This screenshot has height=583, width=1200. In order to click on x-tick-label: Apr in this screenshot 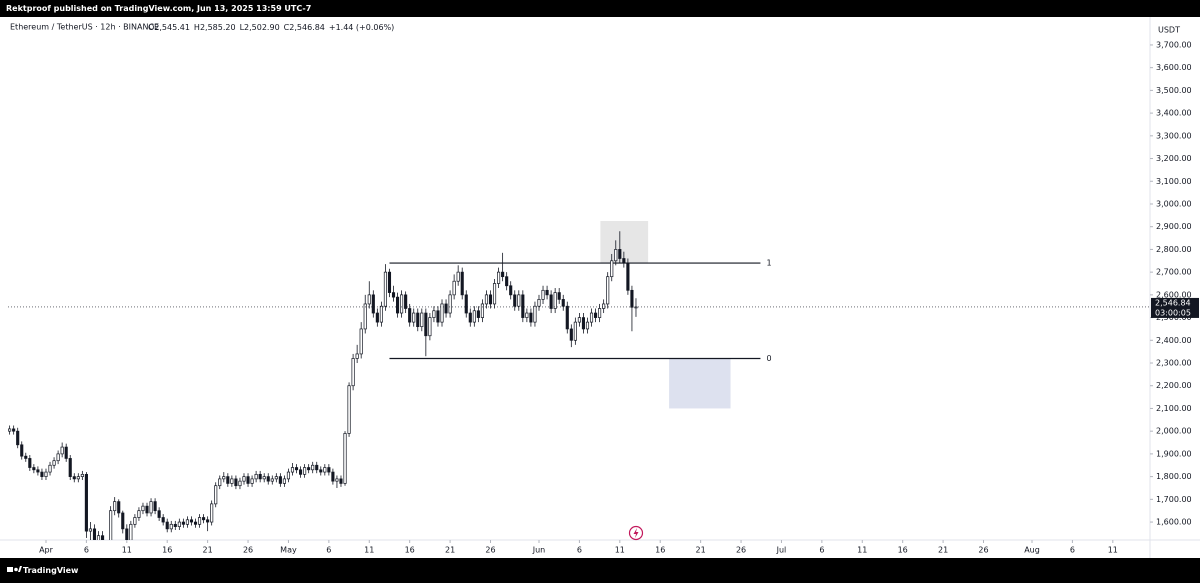, I will do `click(46, 550)`.